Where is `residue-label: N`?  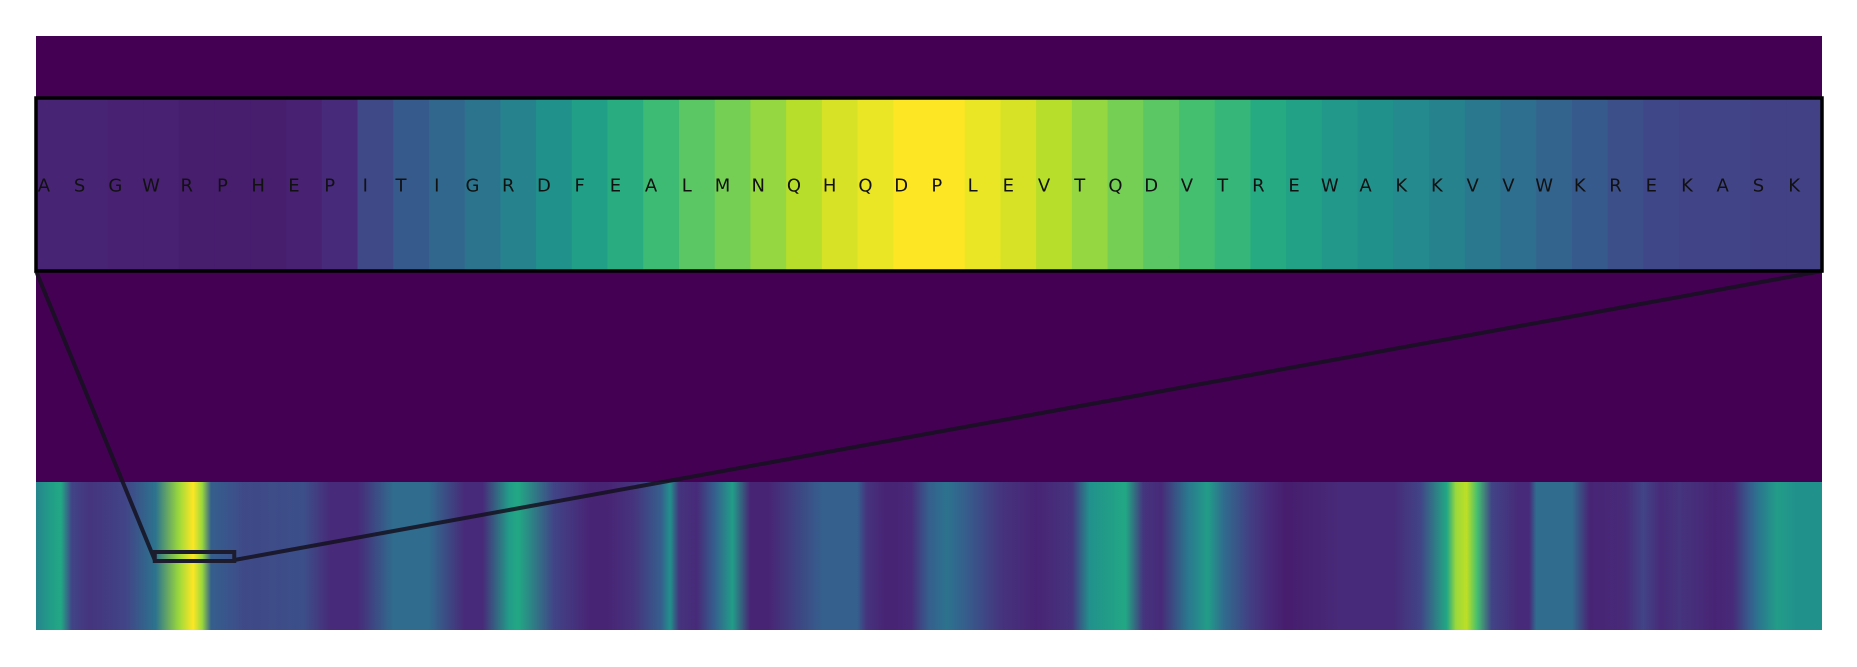 residue-label: N is located at coordinates (758, 186).